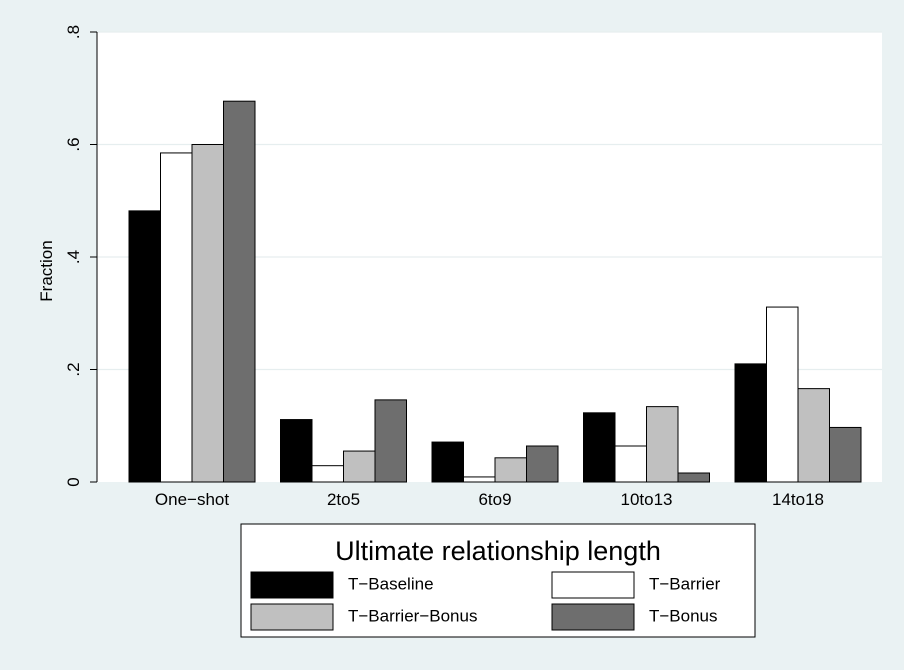 This screenshot has width=904, height=670. Describe the element at coordinates (73, 32) in the screenshot. I see `y-tick-label-4: .8` at that location.